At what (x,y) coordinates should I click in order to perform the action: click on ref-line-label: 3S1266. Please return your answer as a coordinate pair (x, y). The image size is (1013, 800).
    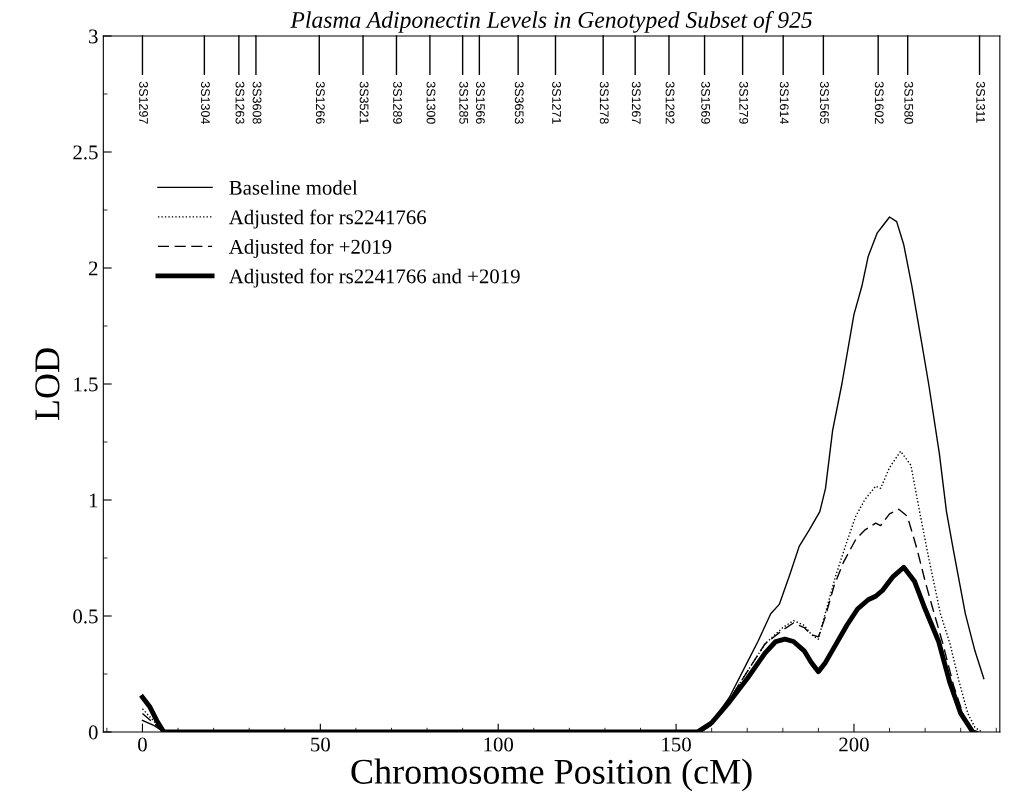
    Looking at the image, I should click on (320, 102).